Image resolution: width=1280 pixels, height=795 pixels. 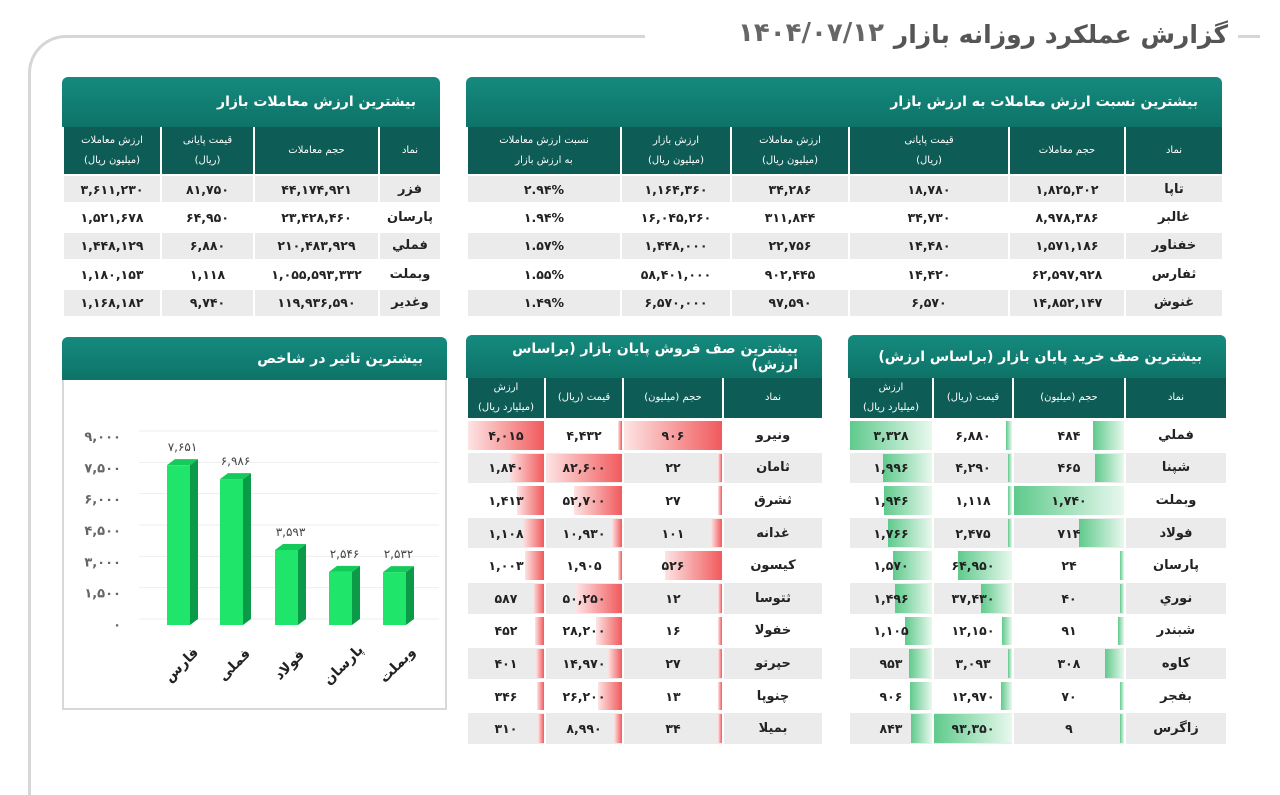 I want to click on cell-value: ۱۲,۱۵۰, so click(x=973, y=631).